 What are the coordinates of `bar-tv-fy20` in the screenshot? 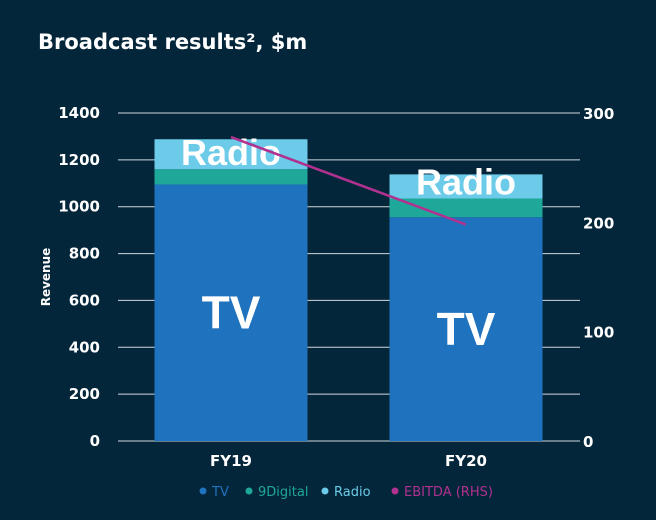 It's located at (466, 329).